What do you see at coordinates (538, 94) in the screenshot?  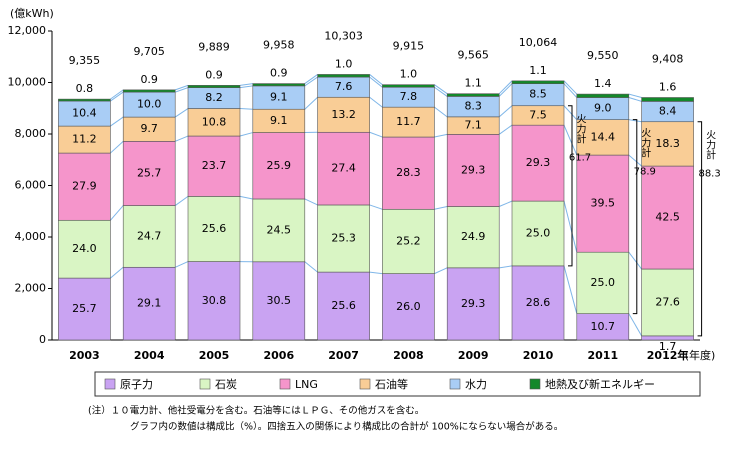 I see `data-label: 8.5` at bounding box center [538, 94].